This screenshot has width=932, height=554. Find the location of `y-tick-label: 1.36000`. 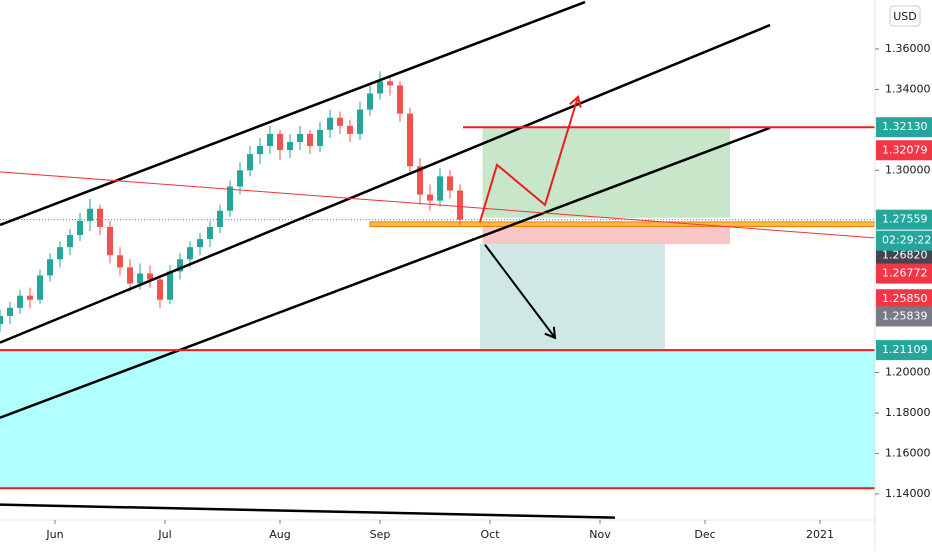

y-tick-label: 1.36000 is located at coordinates (908, 48).